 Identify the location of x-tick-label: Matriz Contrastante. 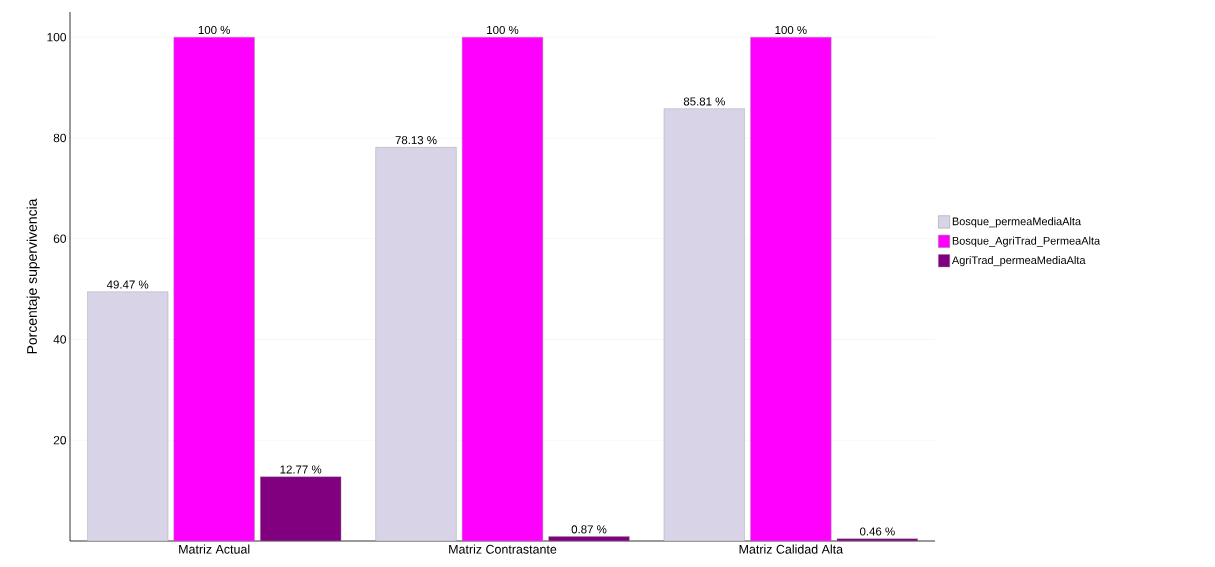
(503, 549).